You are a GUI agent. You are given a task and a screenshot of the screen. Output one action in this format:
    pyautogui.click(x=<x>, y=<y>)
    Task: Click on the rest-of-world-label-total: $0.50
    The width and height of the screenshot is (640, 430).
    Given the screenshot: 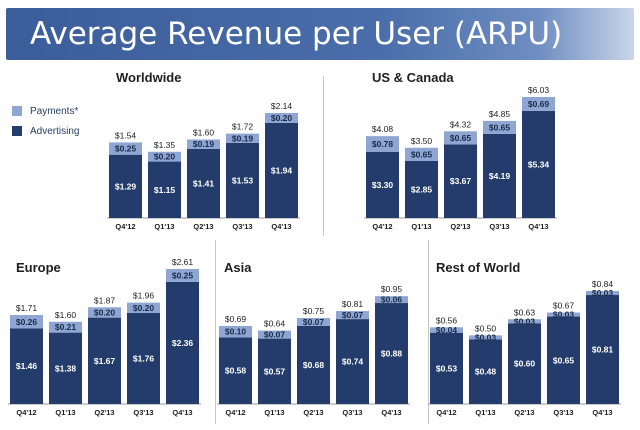 What is the action you would take?
    pyautogui.click(x=486, y=328)
    